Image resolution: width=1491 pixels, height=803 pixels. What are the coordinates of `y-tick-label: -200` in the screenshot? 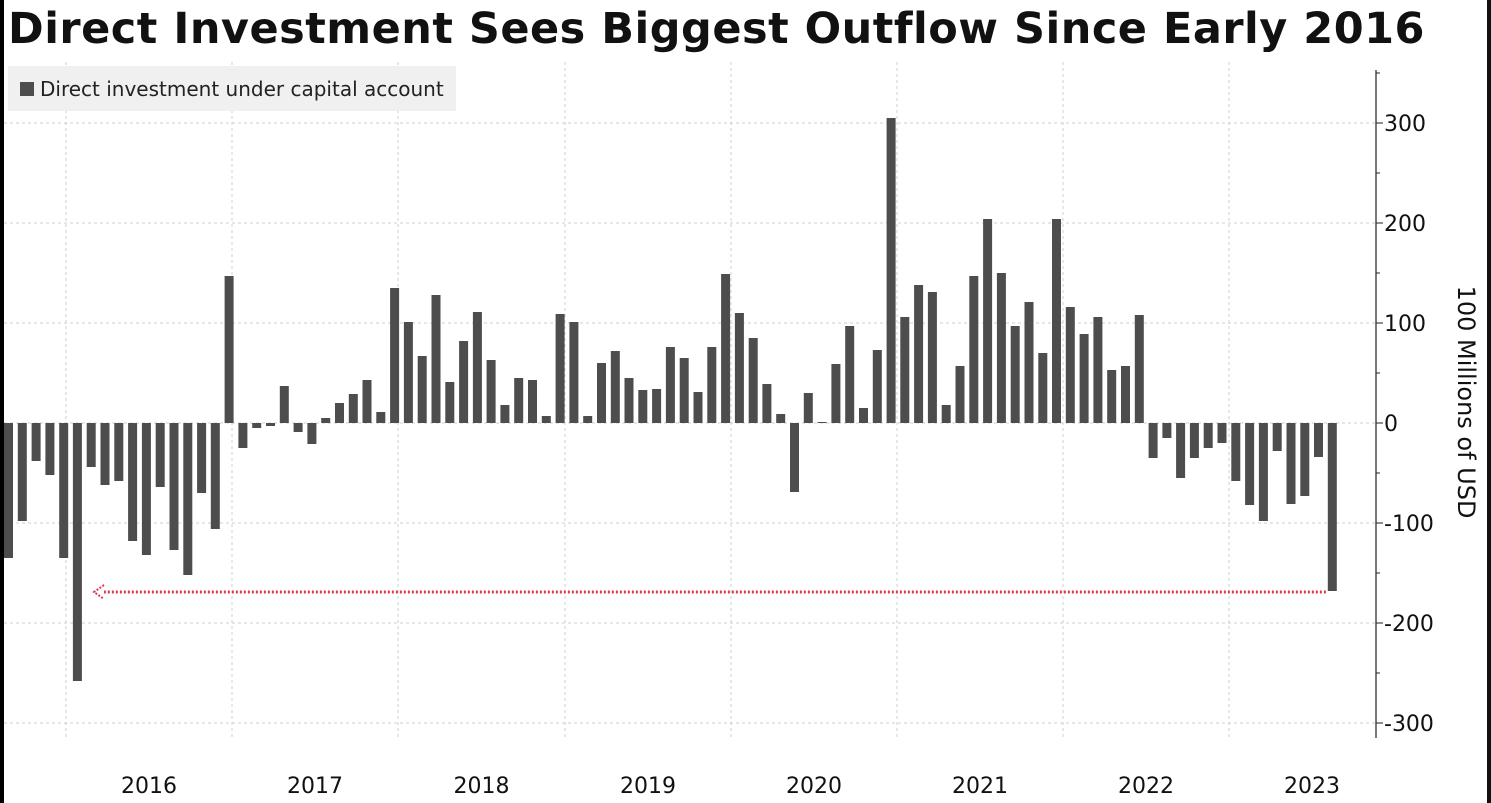 It's located at (1409, 624).